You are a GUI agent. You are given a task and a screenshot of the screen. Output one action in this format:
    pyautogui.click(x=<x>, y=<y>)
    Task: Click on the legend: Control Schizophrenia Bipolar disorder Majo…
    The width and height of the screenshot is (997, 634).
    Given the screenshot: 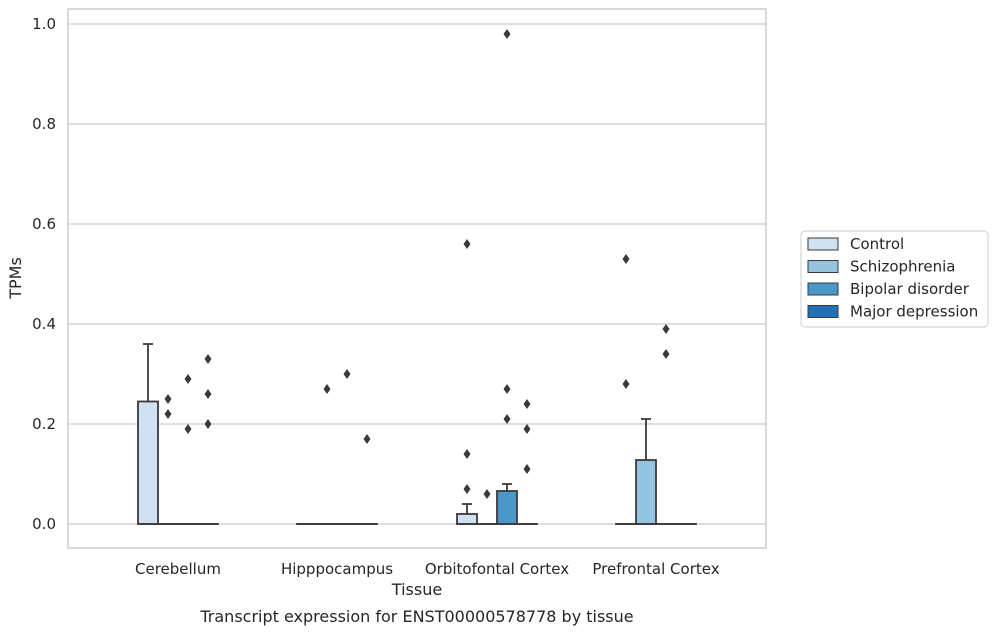 What is the action you would take?
    pyautogui.click(x=894, y=279)
    